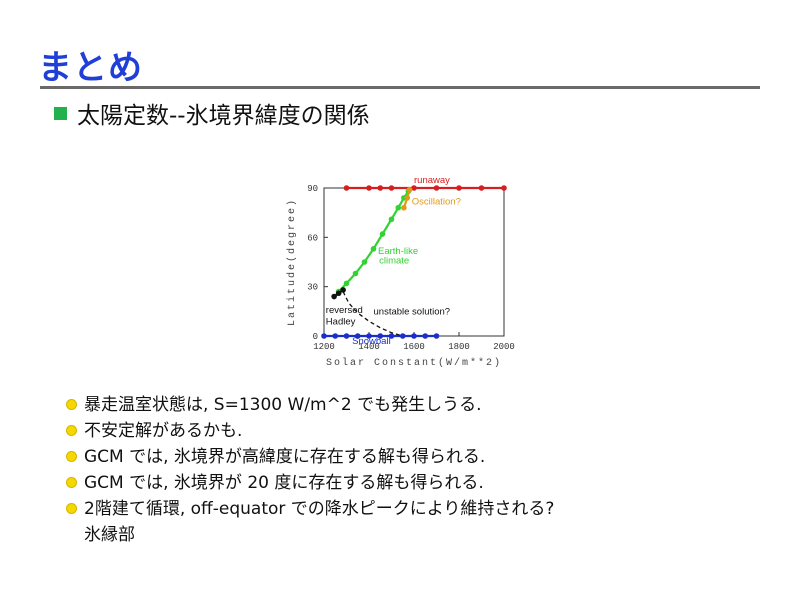 Image resolution: width=800 pixels, height=600 pixels. I want to click on bullet-text: 2階建て循環, off-equator での降水ピークにより維持される?, so click(319, 509).